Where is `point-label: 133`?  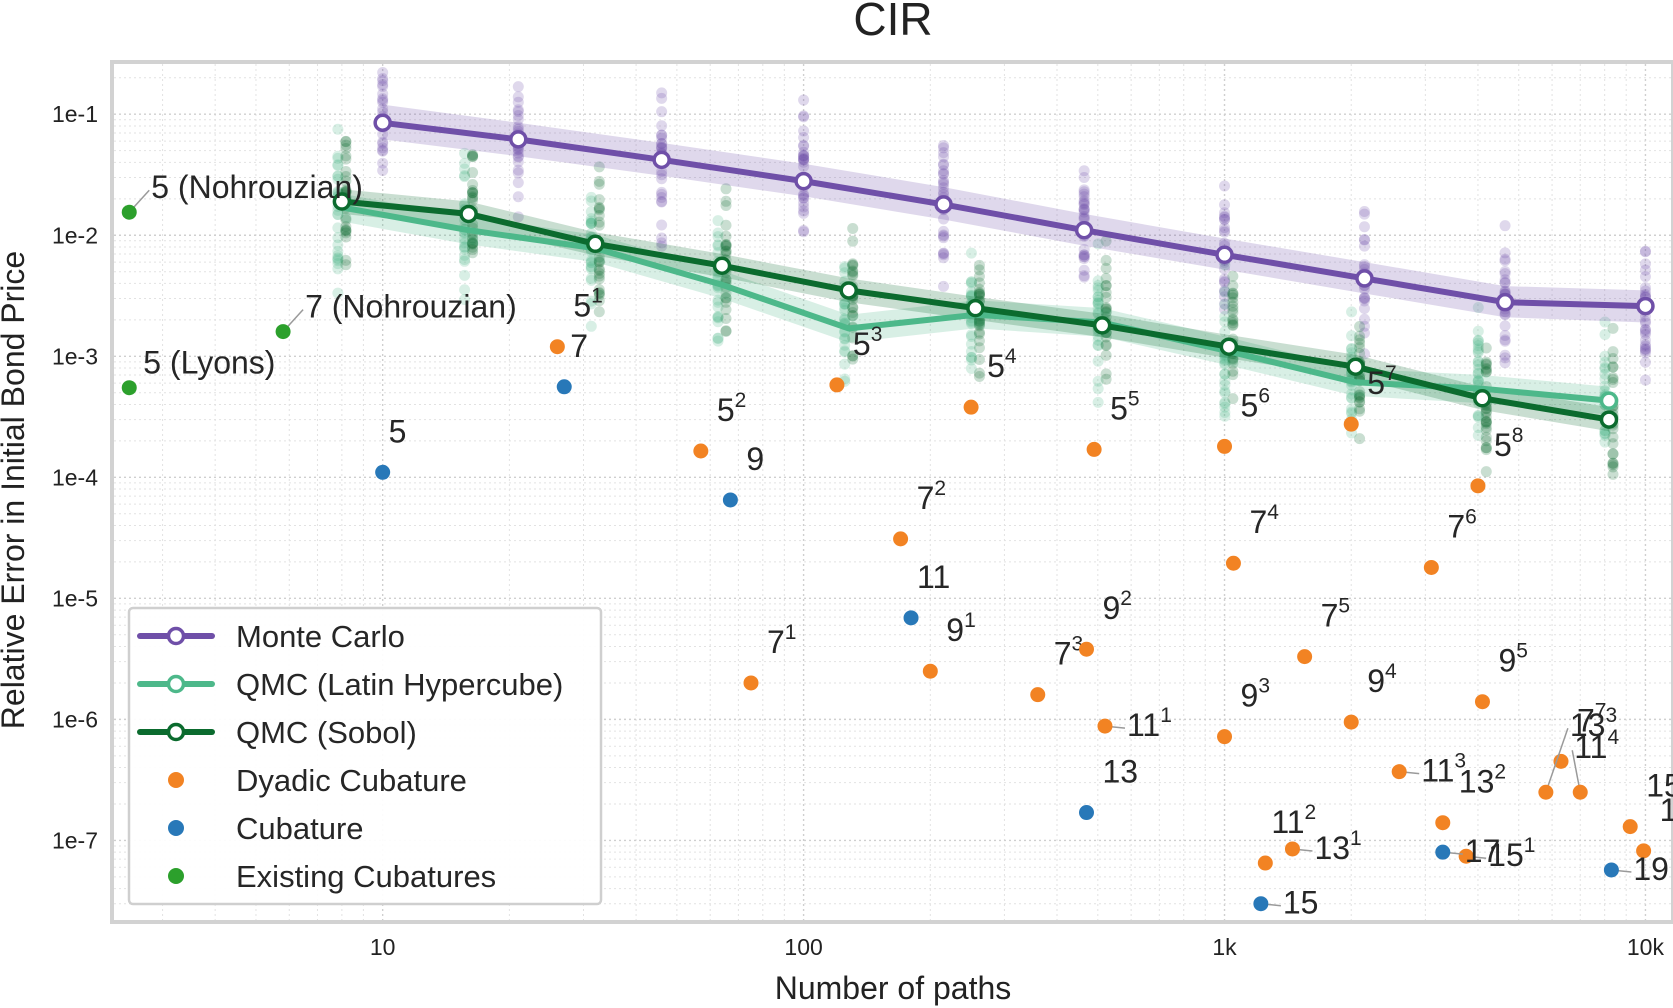
point-label: 133 is located at coordinates (1593, 723).